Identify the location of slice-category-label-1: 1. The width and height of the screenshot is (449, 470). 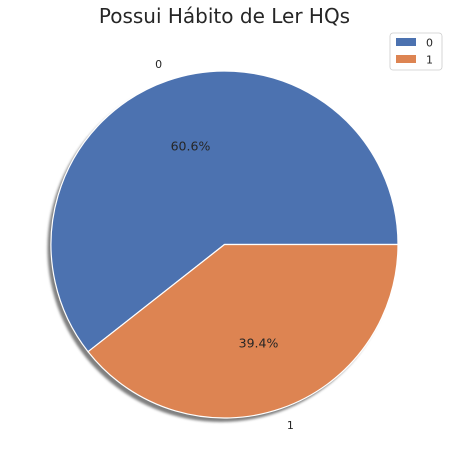
(290, 425).